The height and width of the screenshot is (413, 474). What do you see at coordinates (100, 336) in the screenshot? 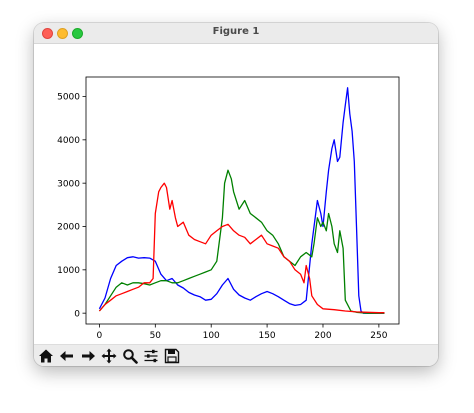
I see `x-tick-label: 0` at bounding box center [100, 336].